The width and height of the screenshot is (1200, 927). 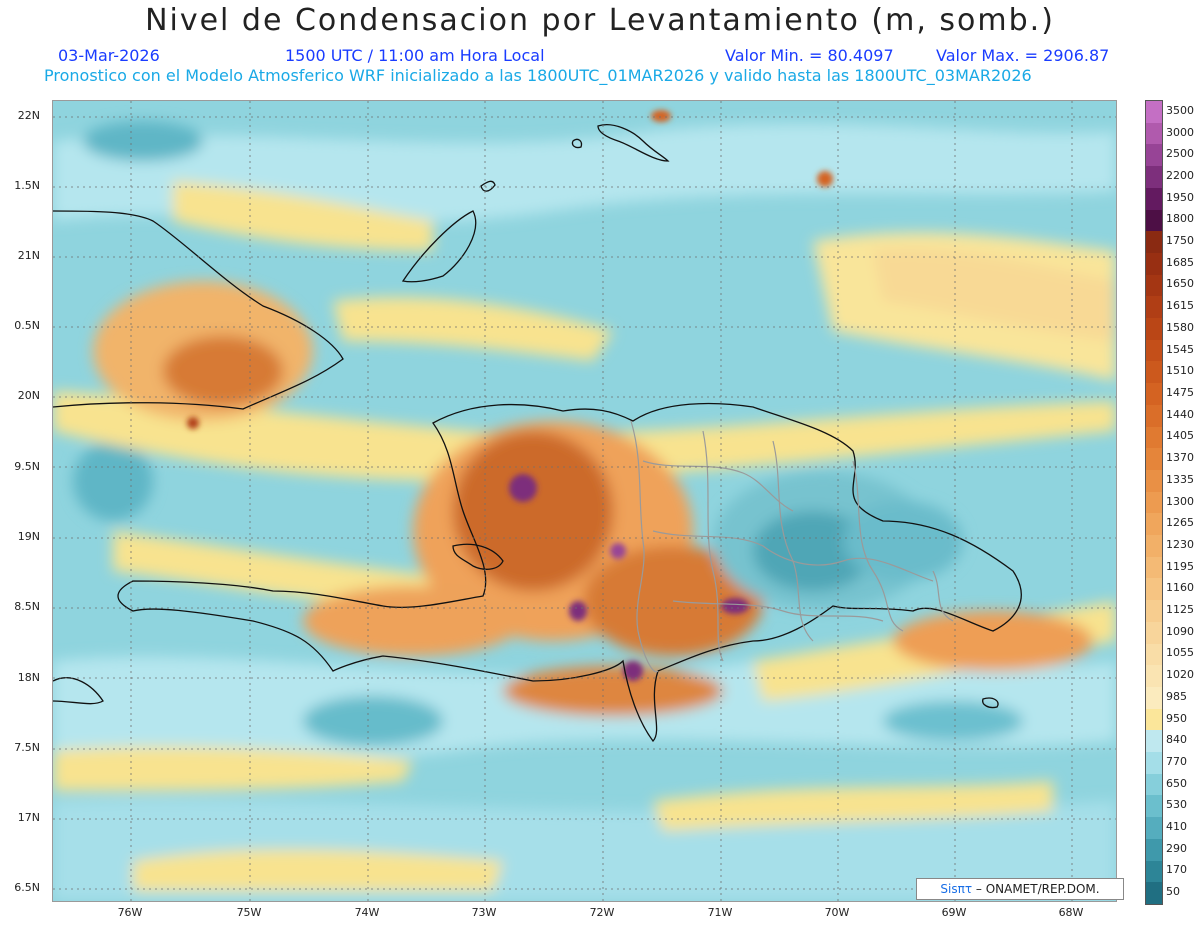 What do you see at coordinates (1176, 805) in the screenshot?
I see `legend-label: 530` at bounding box center [1176, 805].